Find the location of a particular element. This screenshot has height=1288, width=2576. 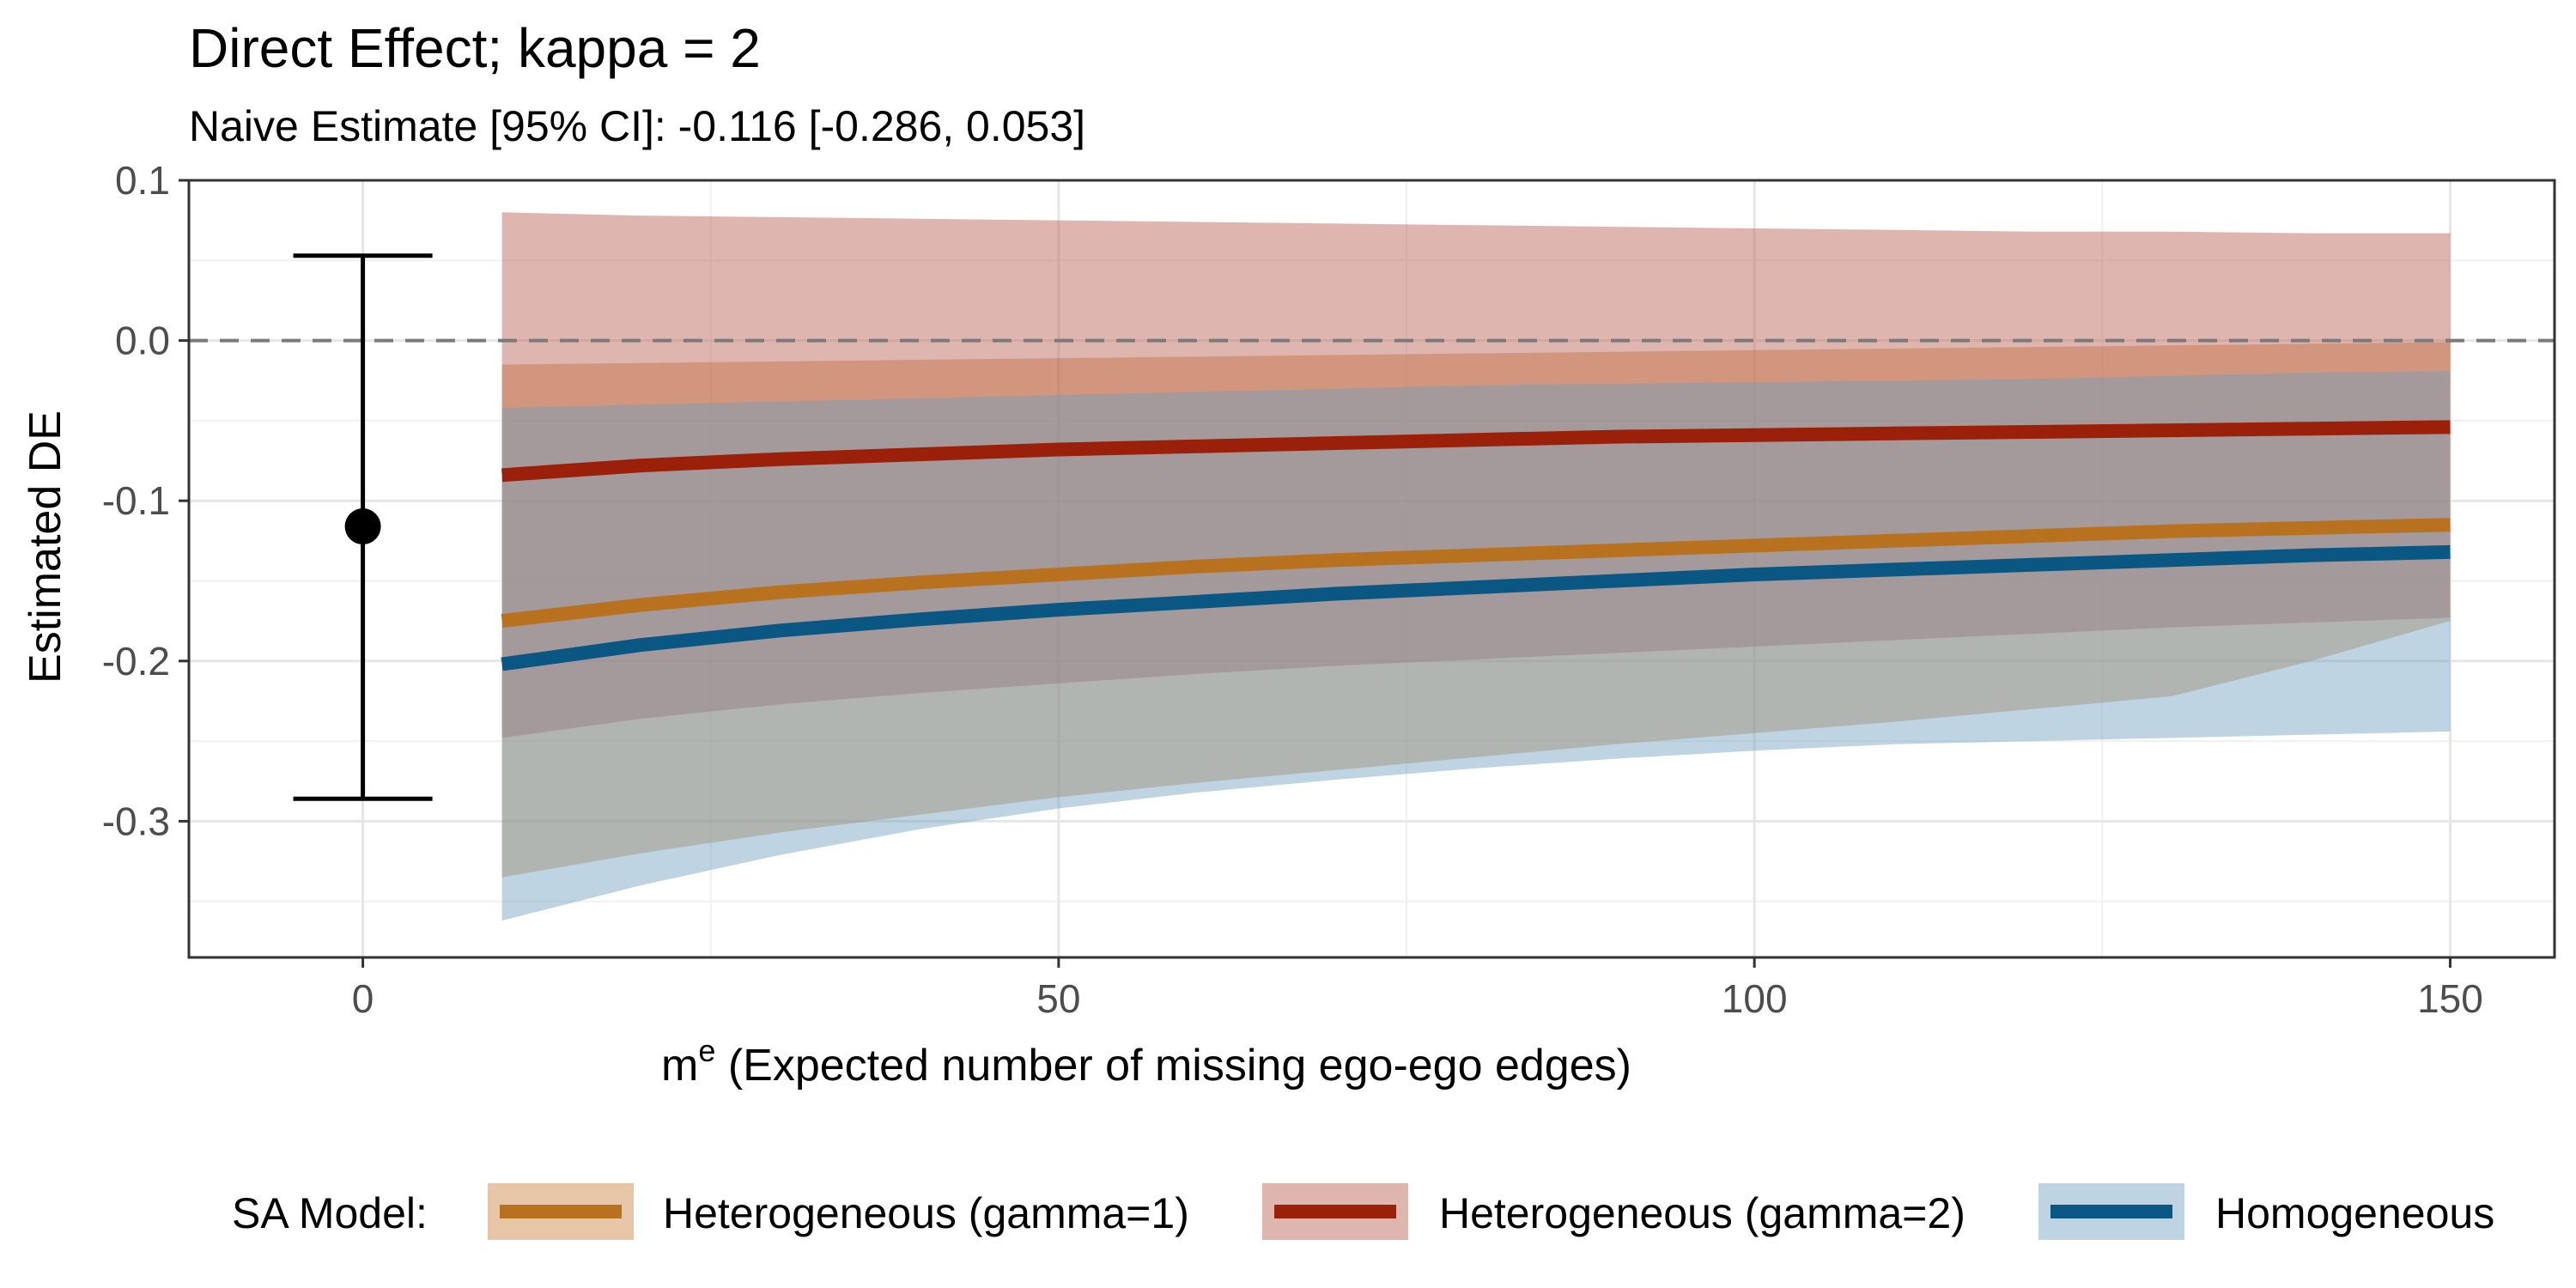

y-axis-title: Estimated DE is located at coordinates (45, 546).